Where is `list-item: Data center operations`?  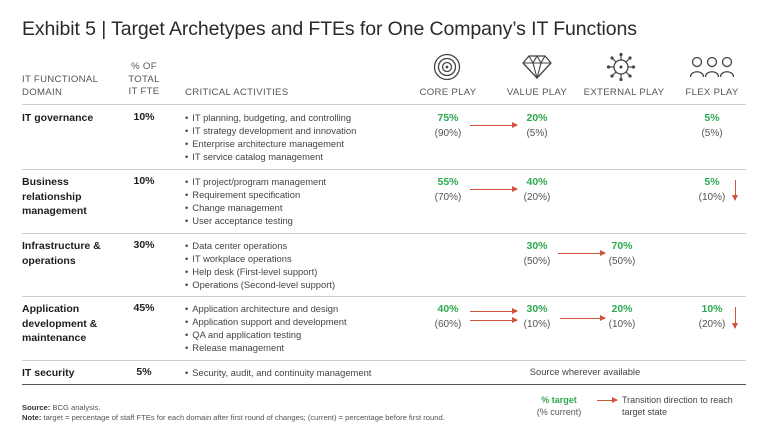 list-item: Data center operations is located at coordinates (260, 245).